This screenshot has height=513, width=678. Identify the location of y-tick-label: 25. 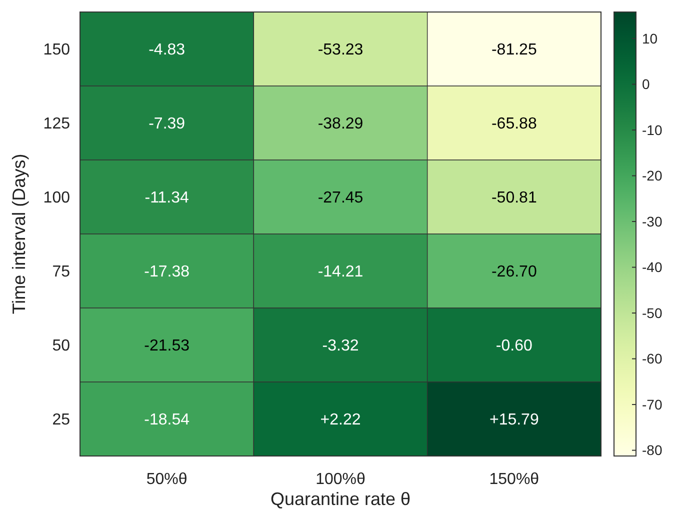
(61, 420).